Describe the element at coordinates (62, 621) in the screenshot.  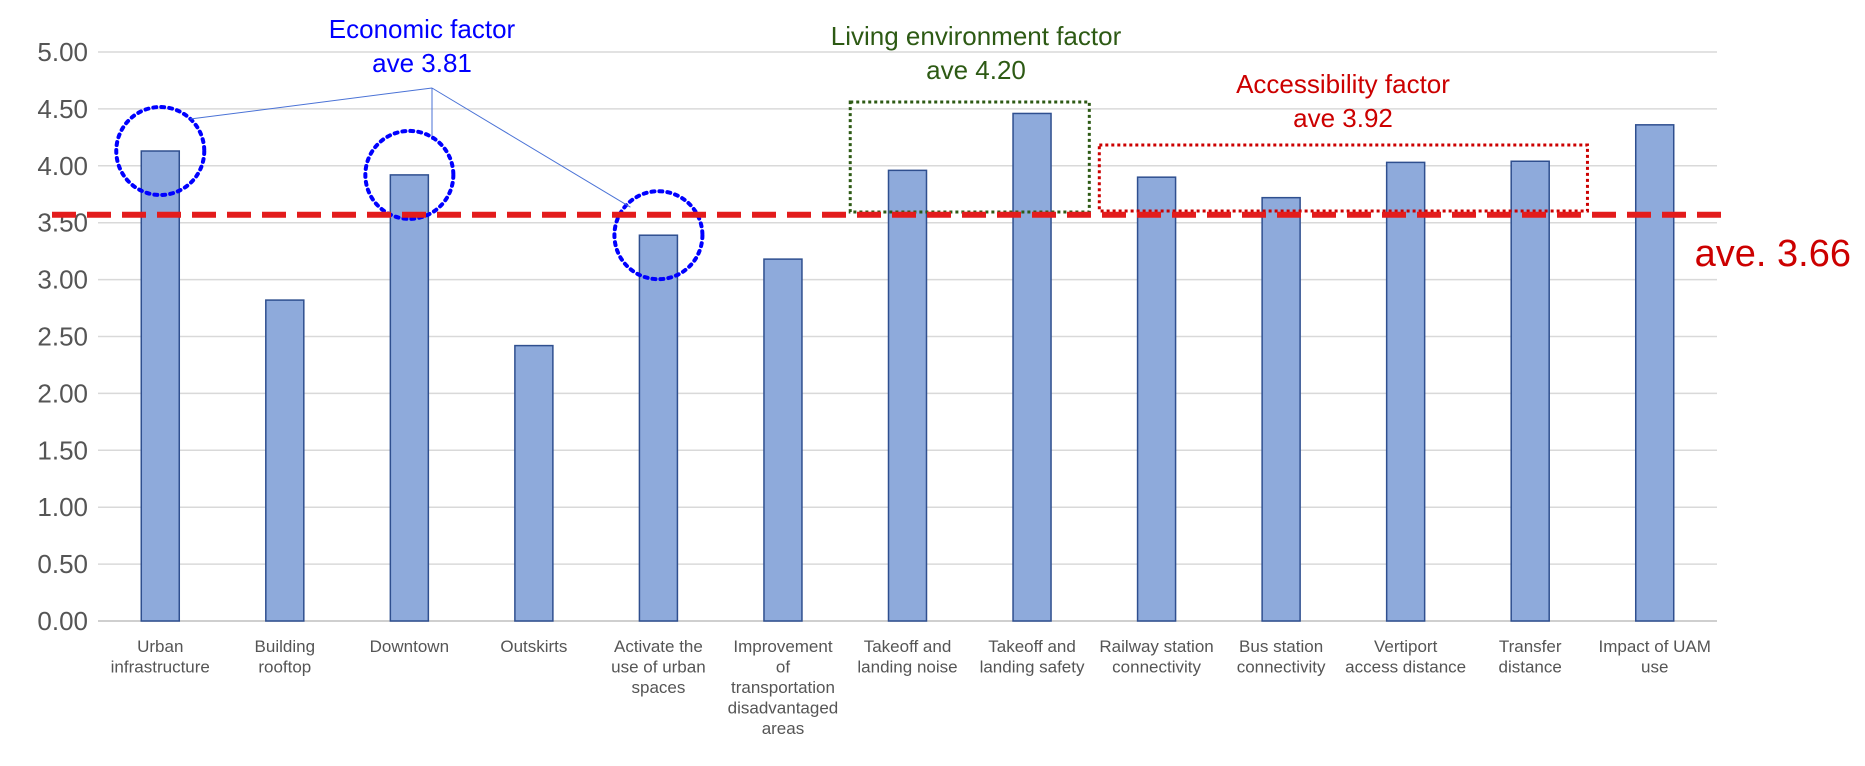
I see `y-tick-label: 0.00` at that location.